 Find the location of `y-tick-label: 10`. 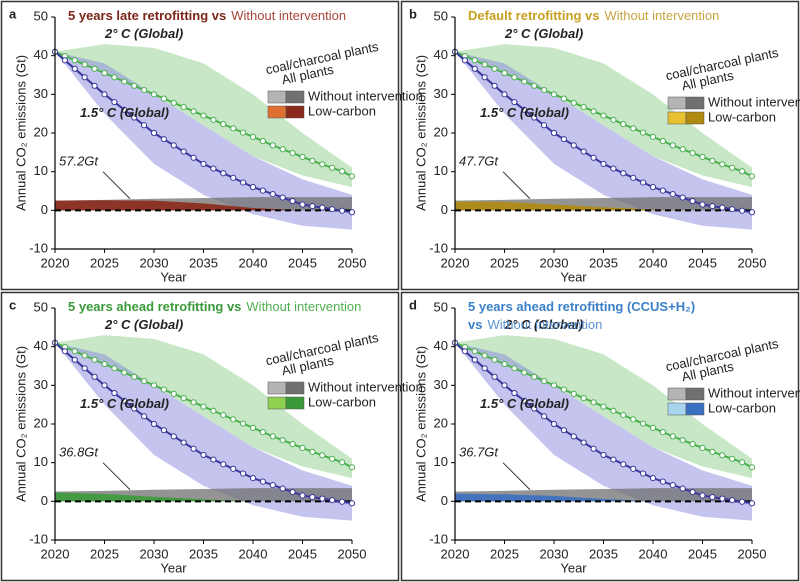

y-tick-label: 10 is located at coordinates (441, 170).